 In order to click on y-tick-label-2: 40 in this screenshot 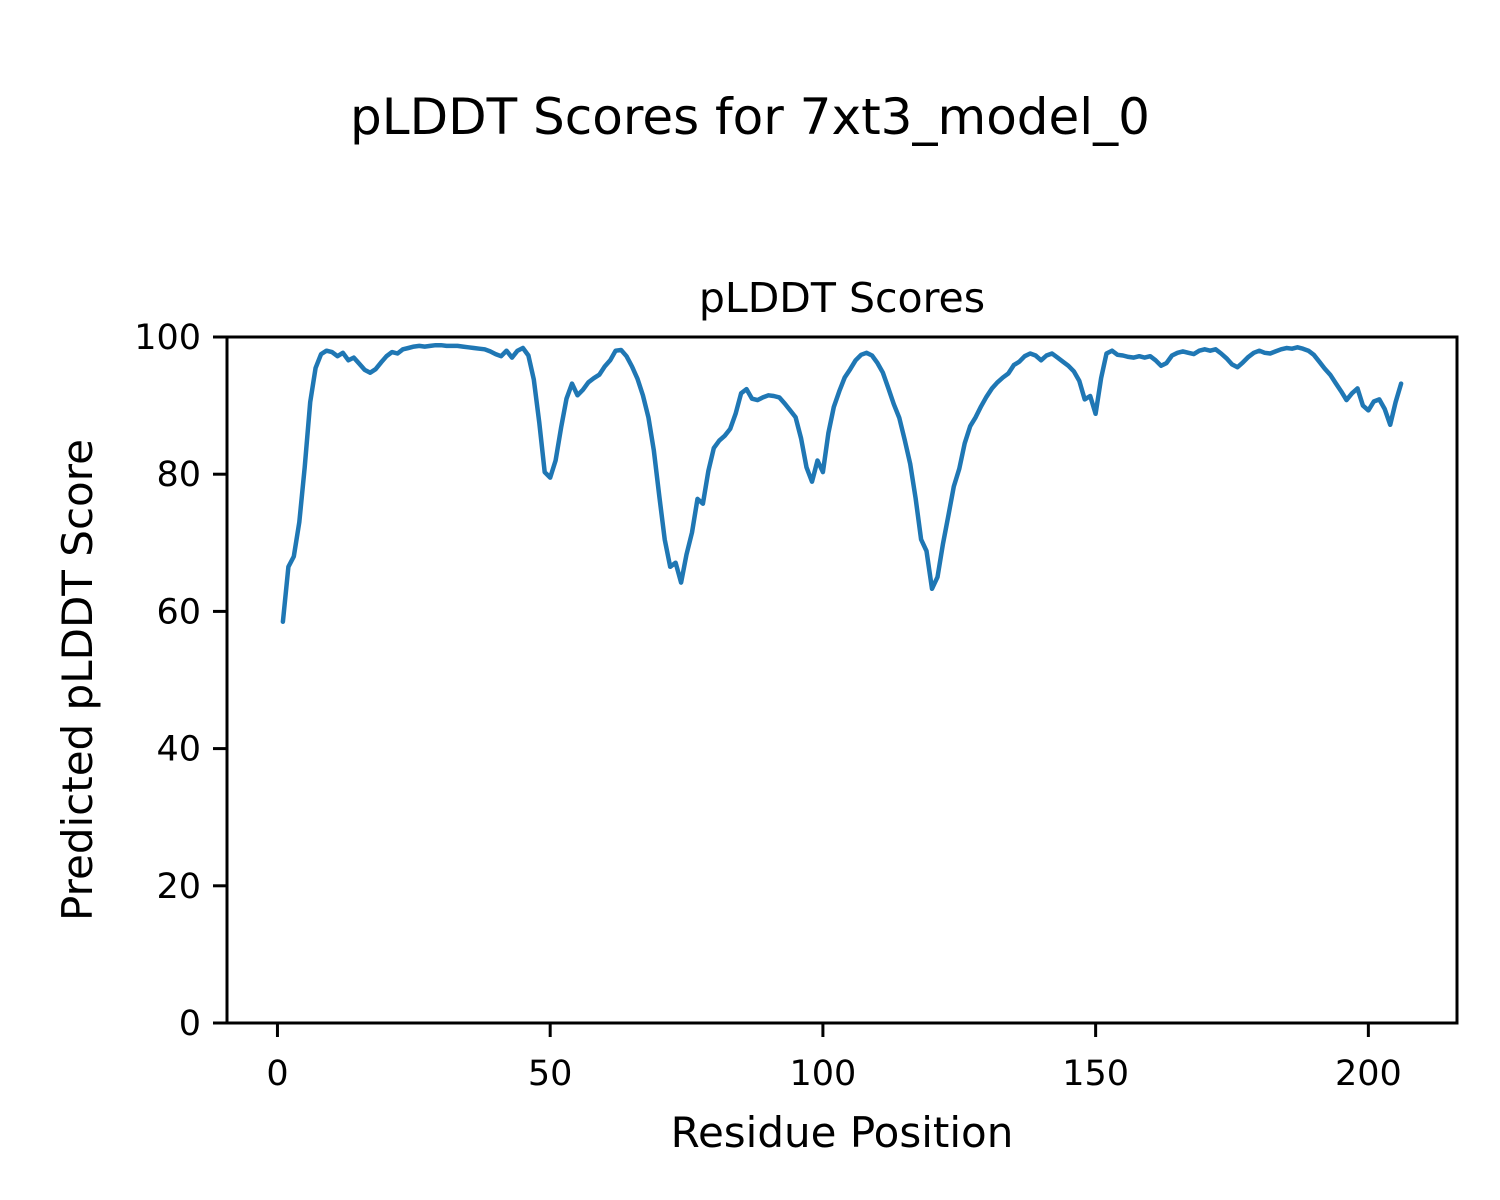, I will do `click(178, 750)`.